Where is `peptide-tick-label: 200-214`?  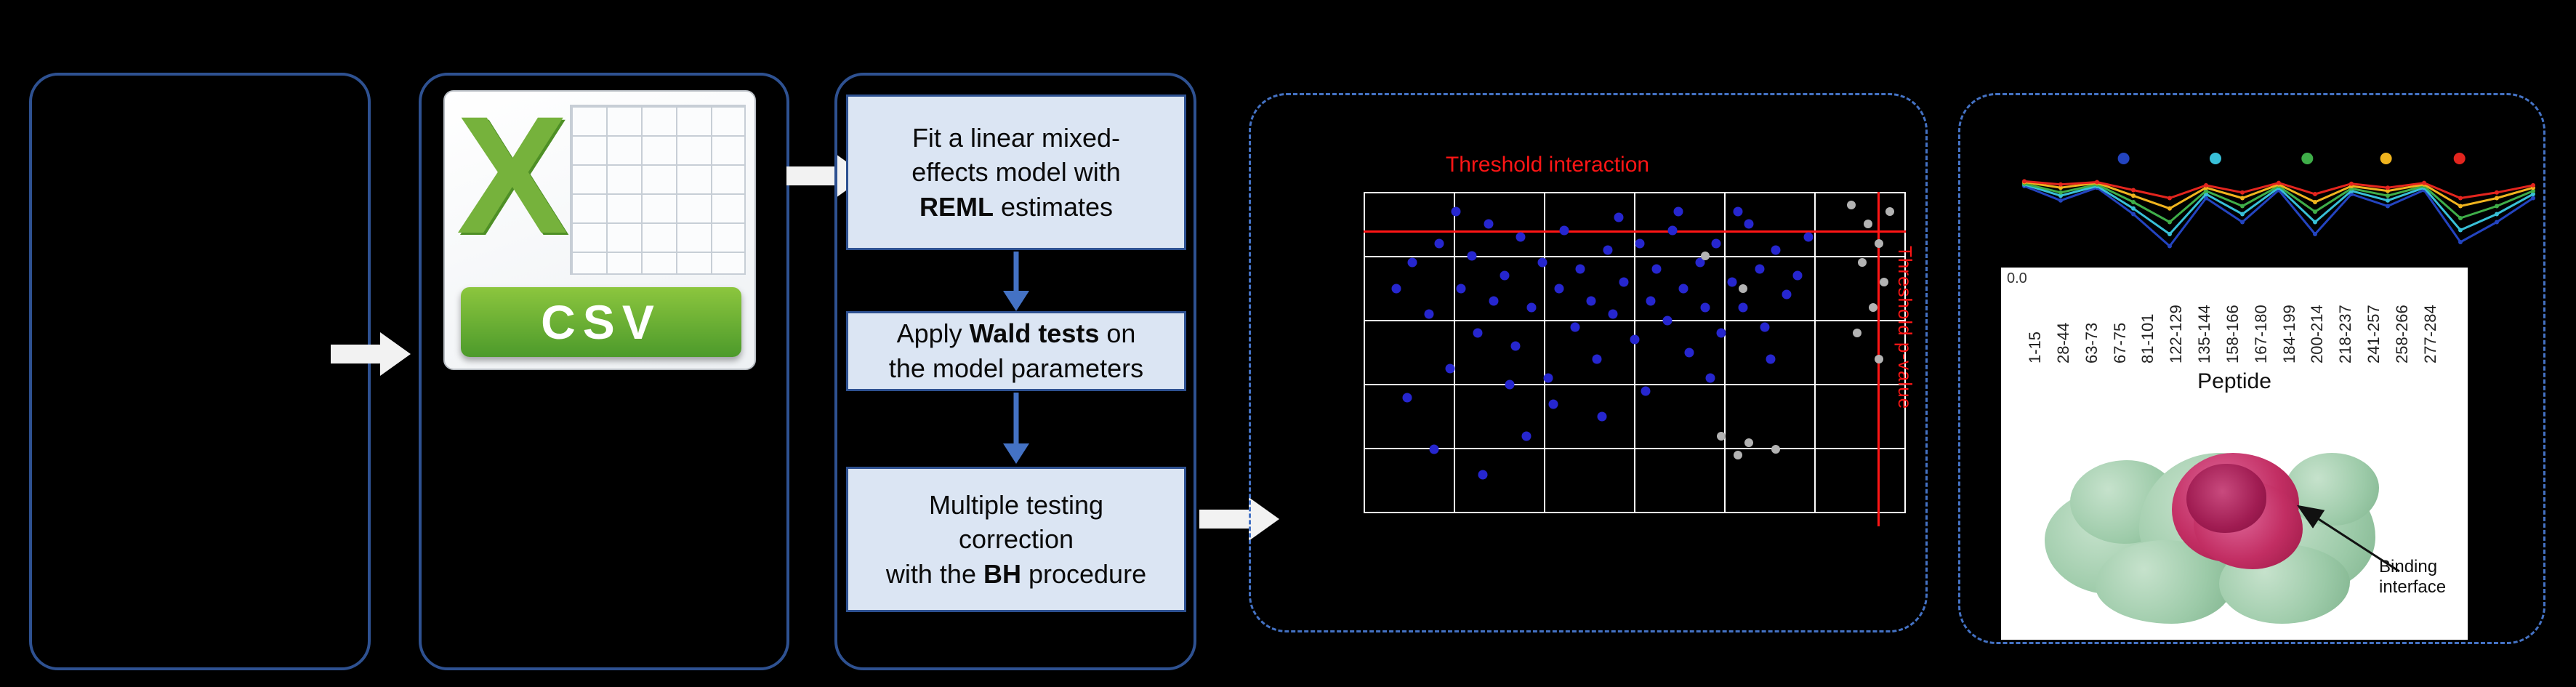
peptide-tick-label: 200-214 is located at coordinates (2317, 334).